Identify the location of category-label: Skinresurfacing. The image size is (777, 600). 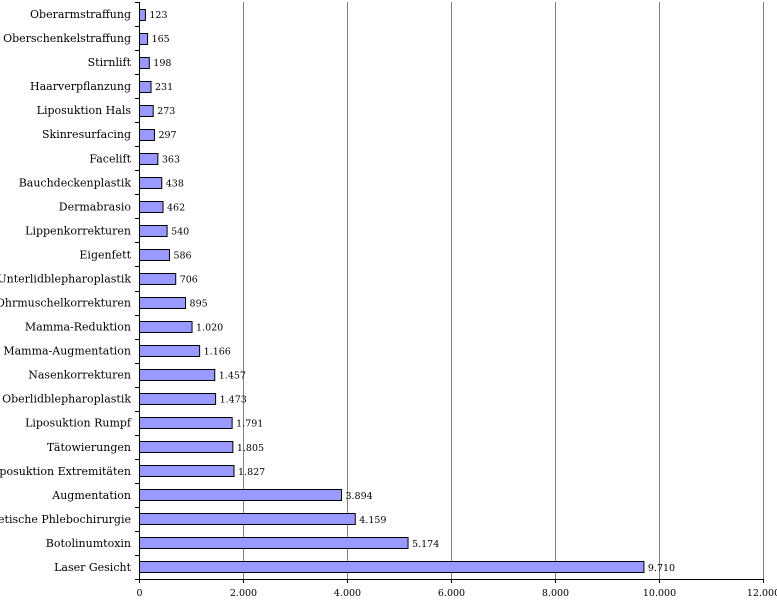
(86, 134).